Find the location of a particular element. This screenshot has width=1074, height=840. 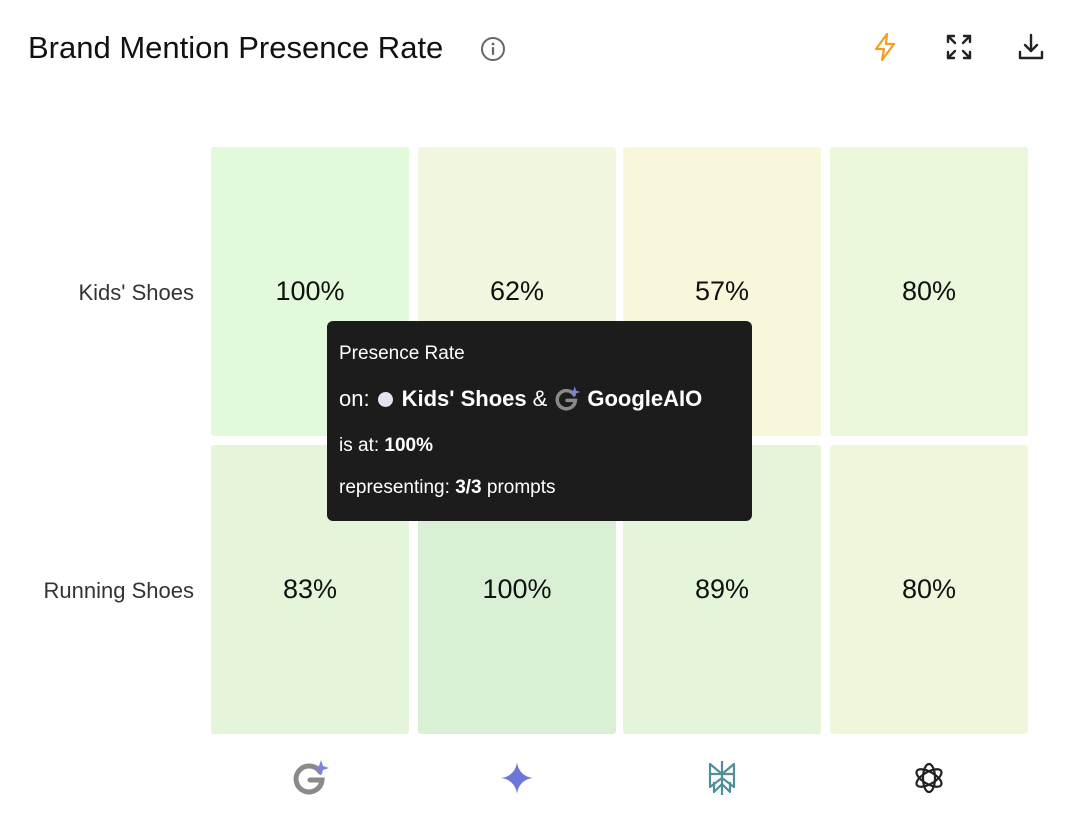

cell-value-label: 57% is located at coordinates (722, 291).